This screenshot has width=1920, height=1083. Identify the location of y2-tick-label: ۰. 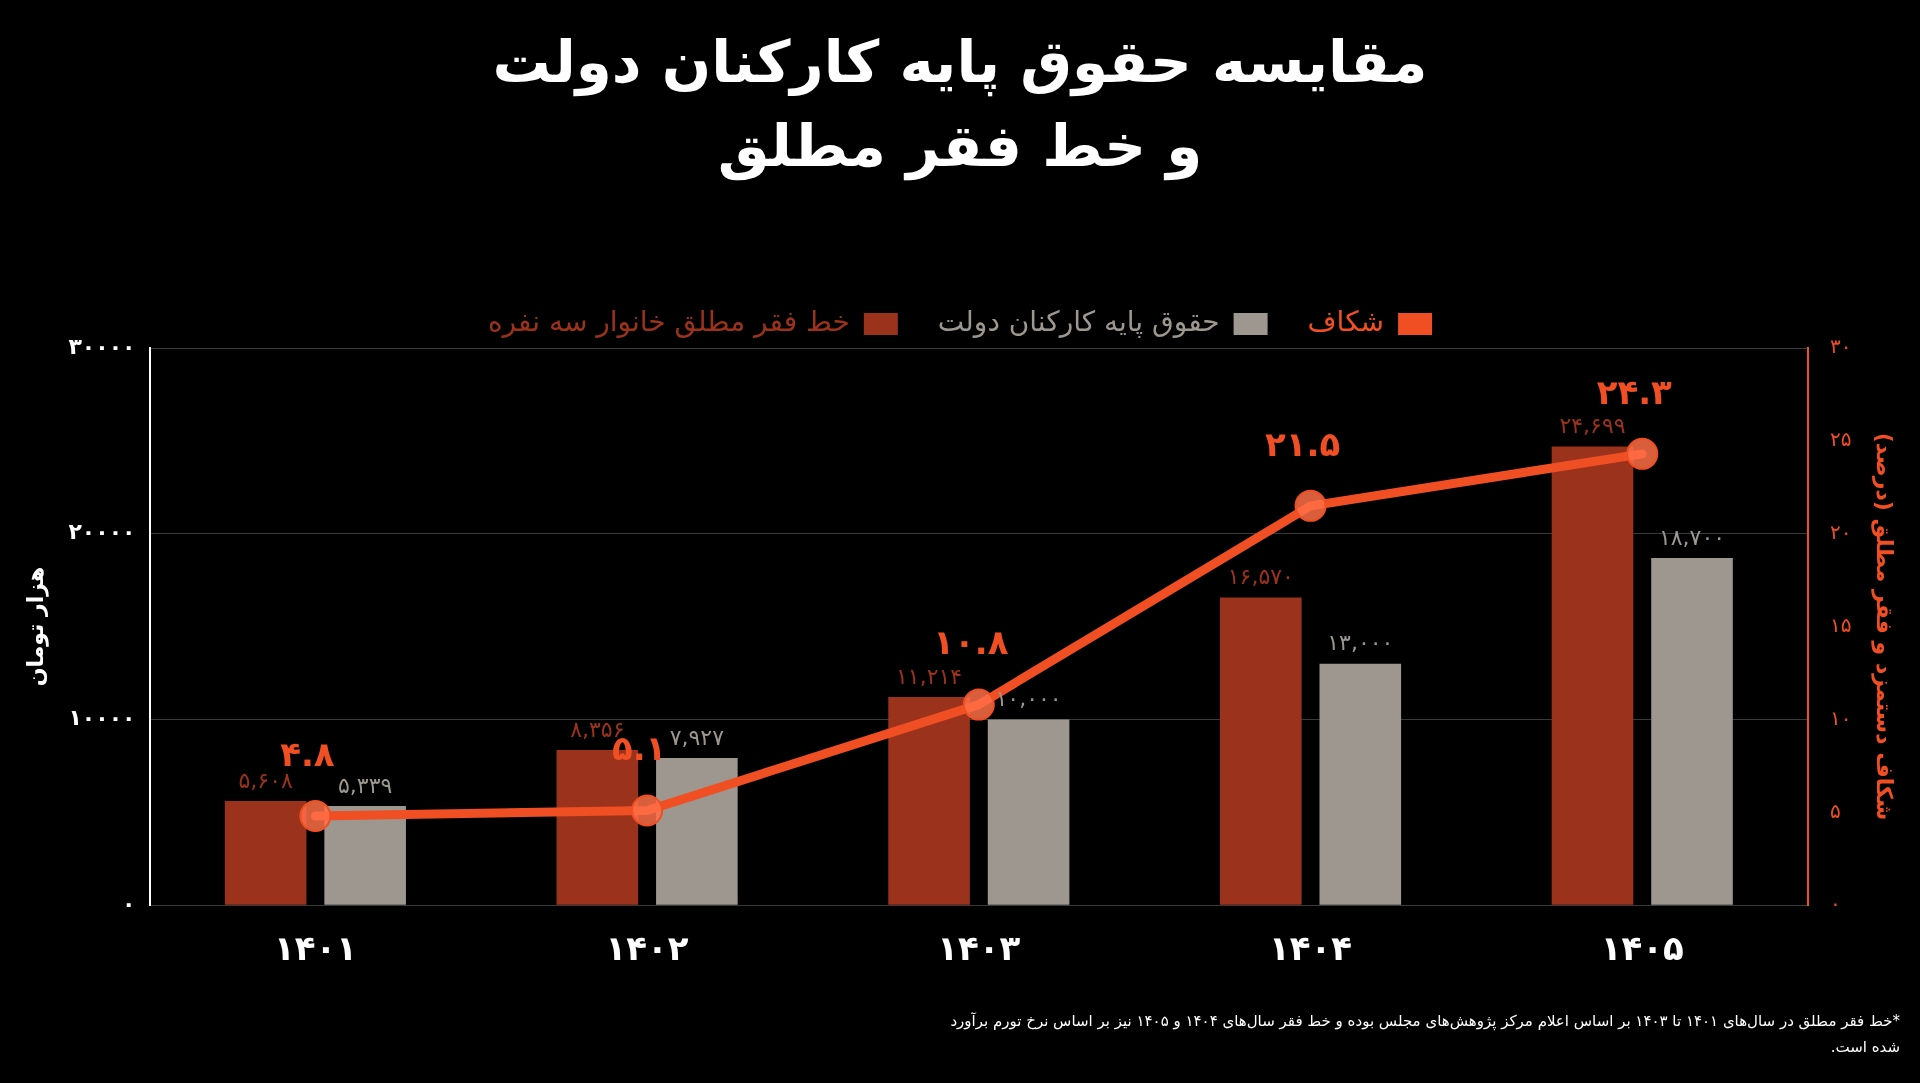
(1835, 903).